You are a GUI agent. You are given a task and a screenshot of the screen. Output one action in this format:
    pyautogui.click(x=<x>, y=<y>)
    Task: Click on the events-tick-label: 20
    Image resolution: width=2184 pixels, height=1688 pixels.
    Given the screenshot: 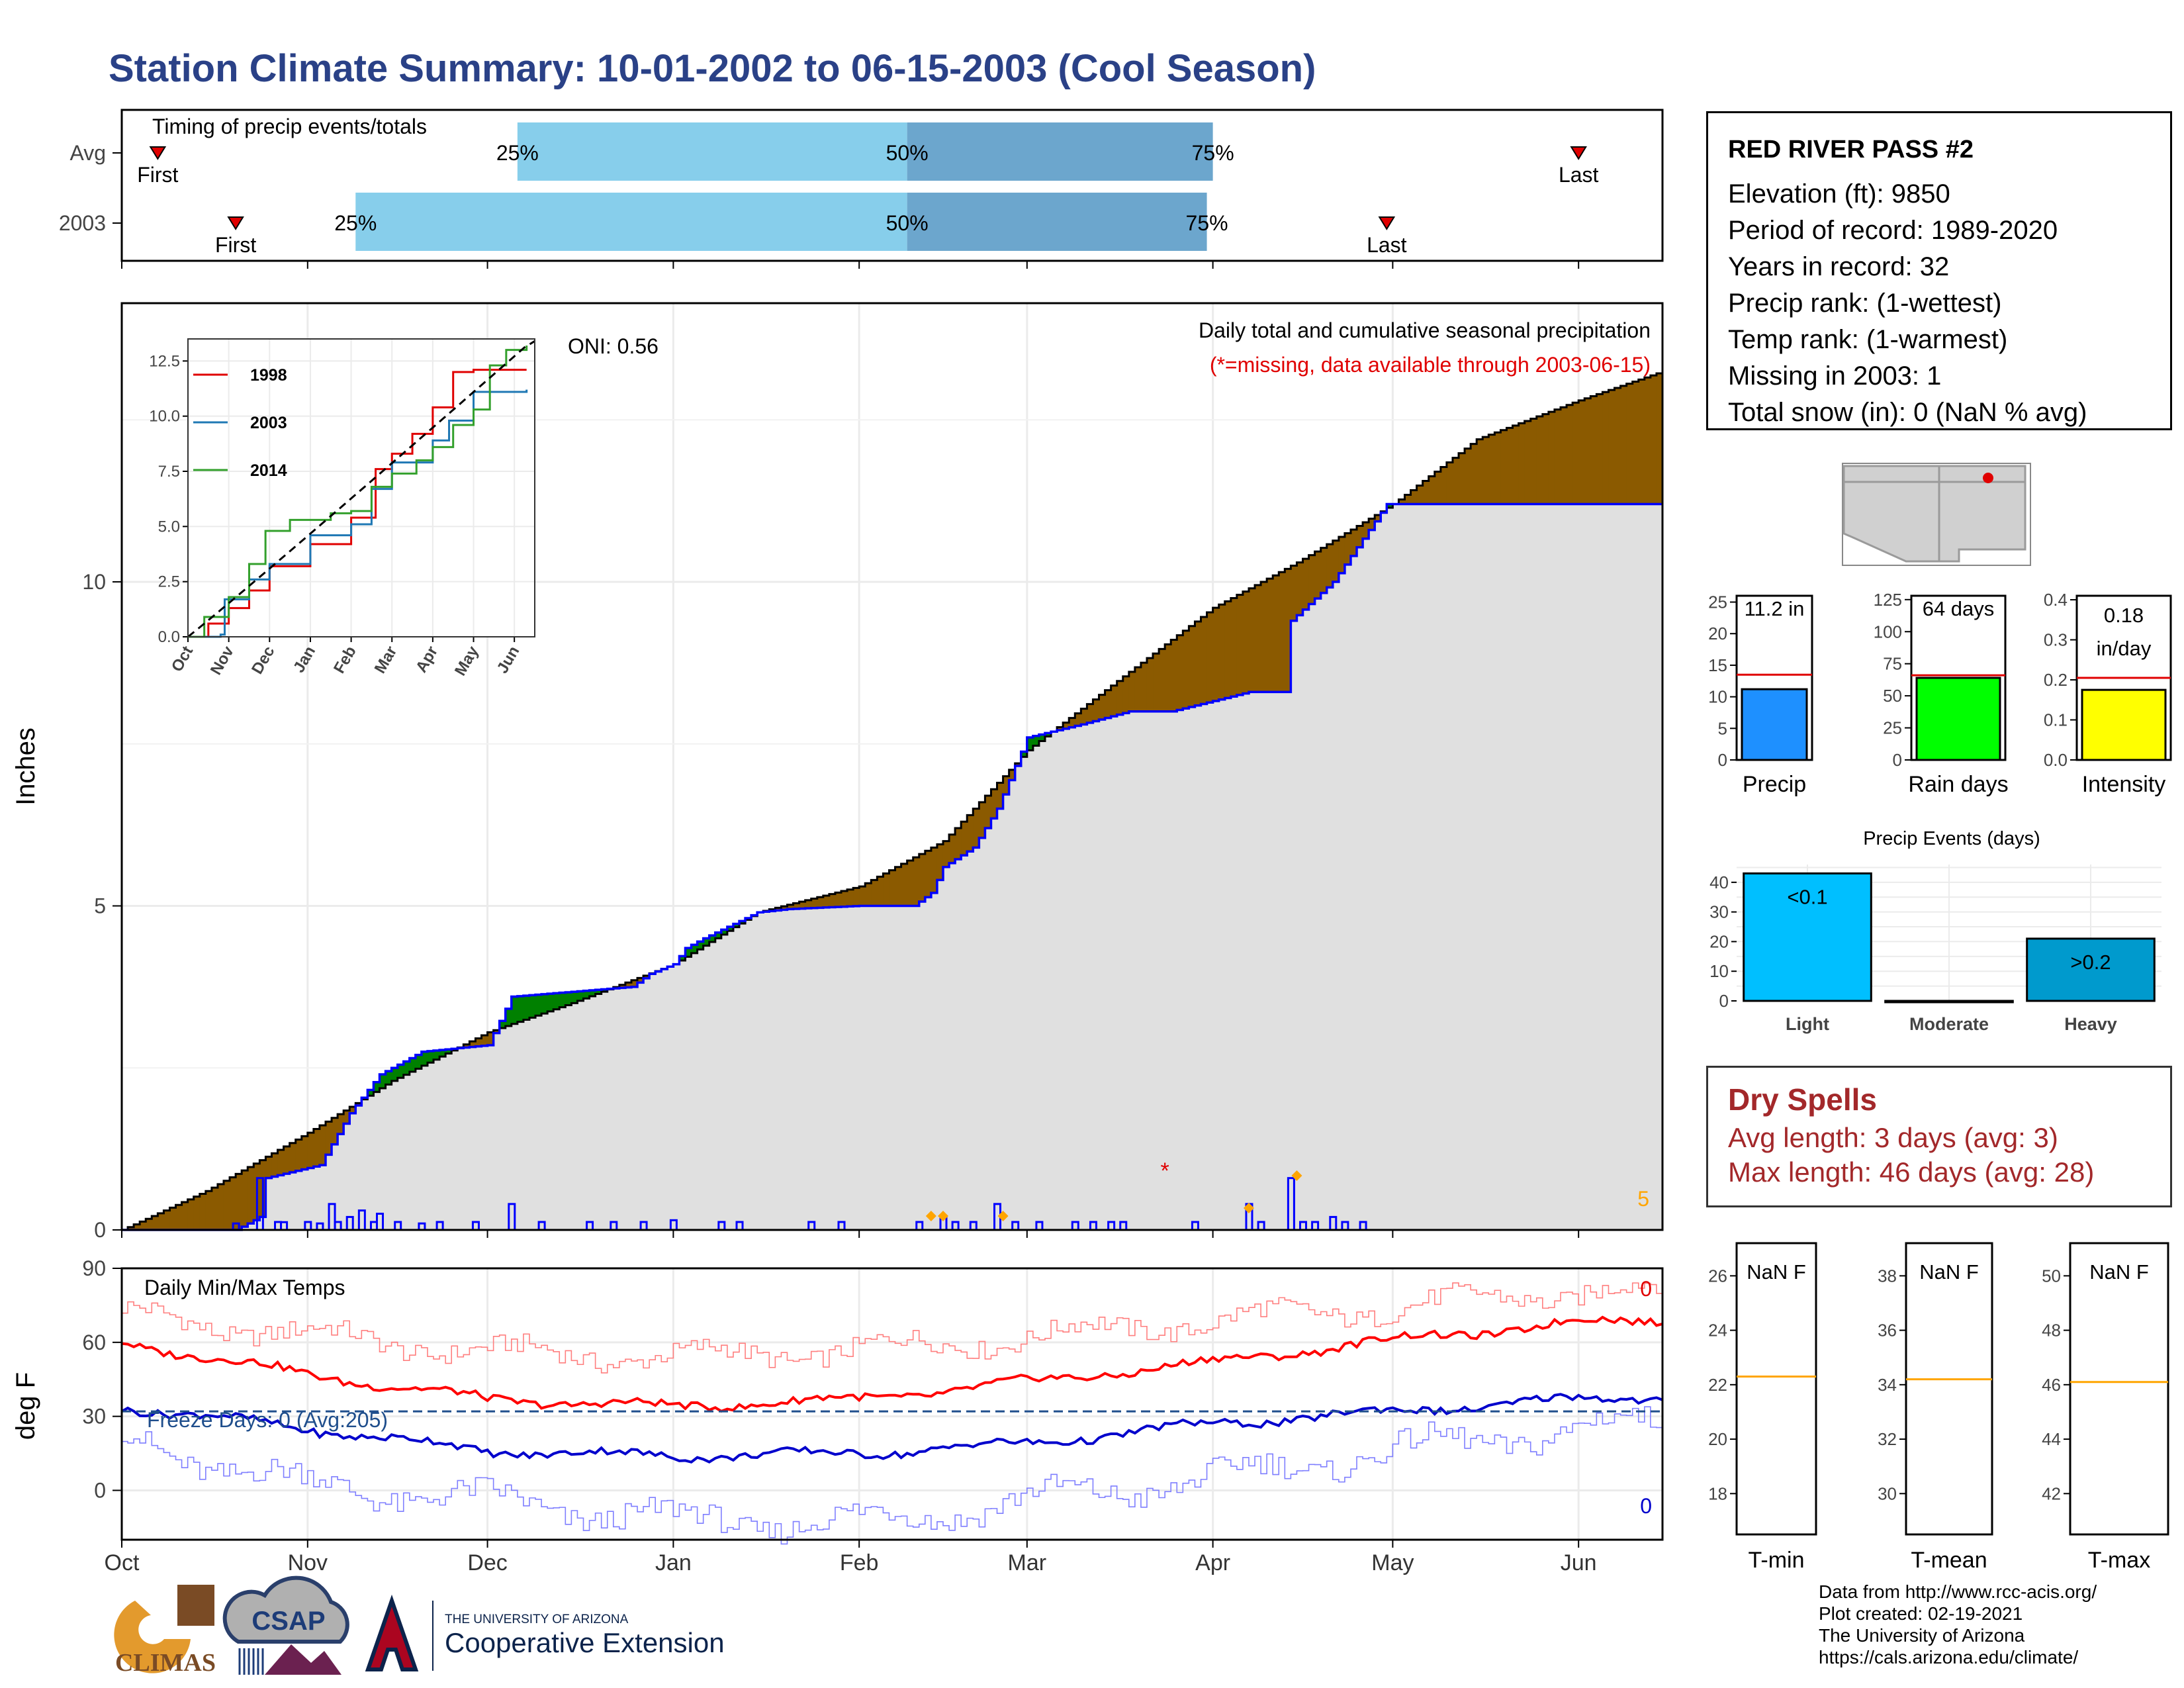 What is the action you would take?
    pyautogui.click(x=1719, y=941)
    